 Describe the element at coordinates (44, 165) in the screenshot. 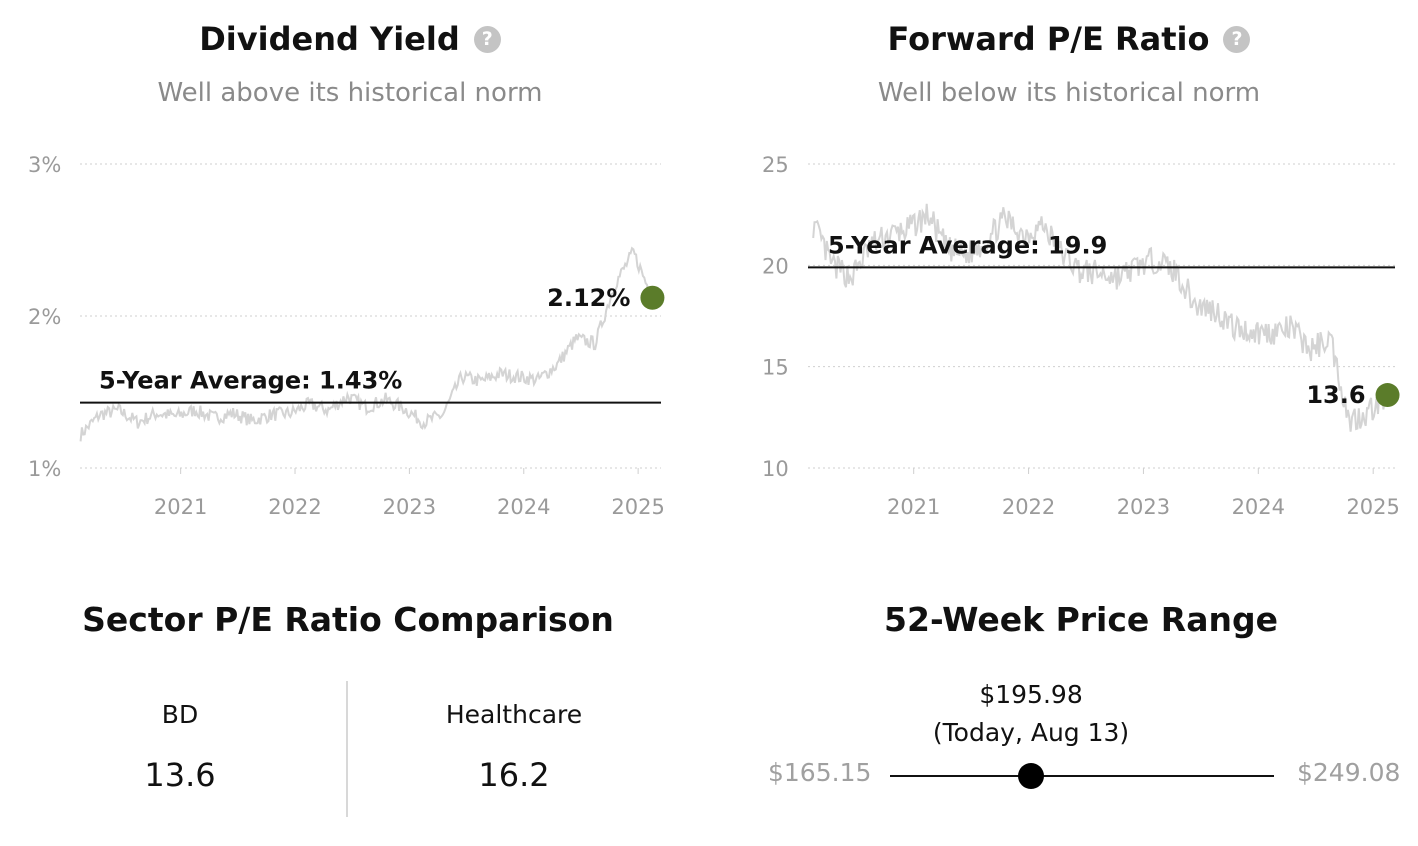

I see `y-tick-label: 3%` at that location.